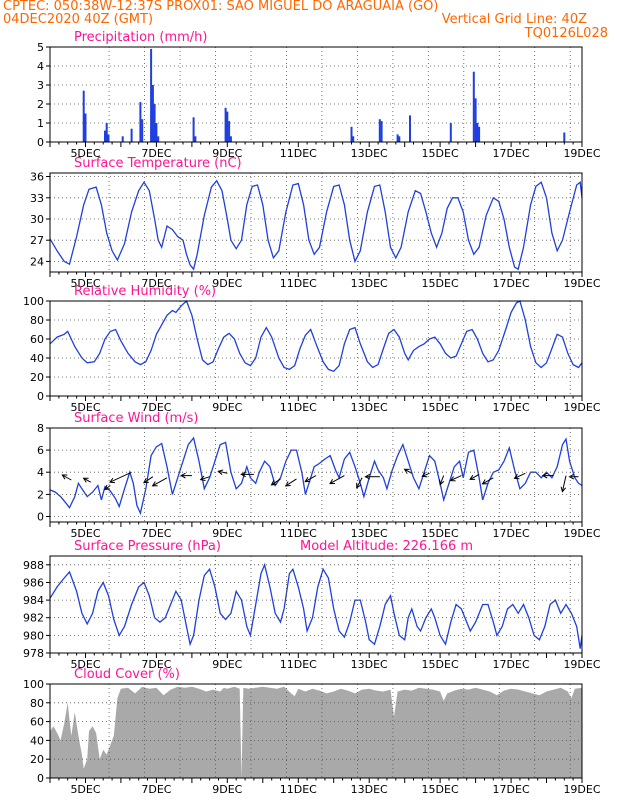 Image resolution: width=618 pixels, height=800 pixels. I want to click on temp-xtick-label-6: 17DEC, so click(511, 283).